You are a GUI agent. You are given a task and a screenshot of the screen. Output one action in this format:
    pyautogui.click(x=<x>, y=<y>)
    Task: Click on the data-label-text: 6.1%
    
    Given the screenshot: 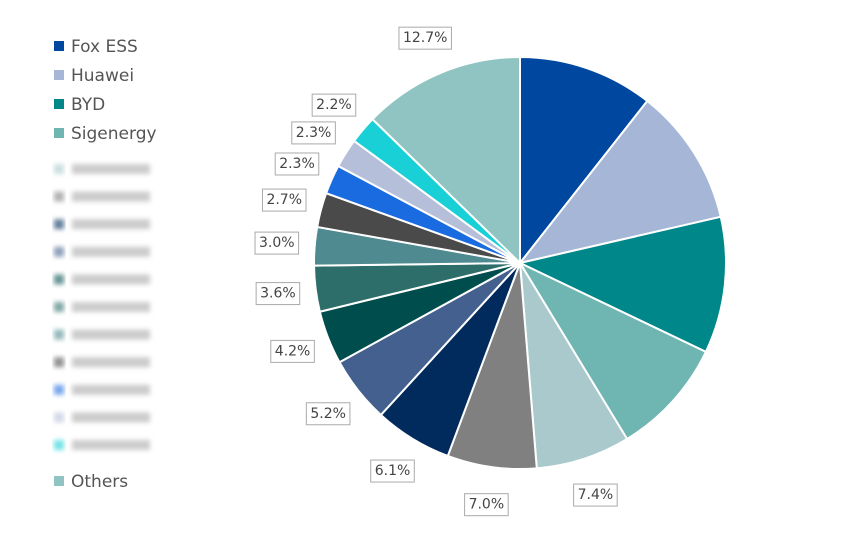 What is the action you would take?
    pyautogui.click(x=393, y=471)
    